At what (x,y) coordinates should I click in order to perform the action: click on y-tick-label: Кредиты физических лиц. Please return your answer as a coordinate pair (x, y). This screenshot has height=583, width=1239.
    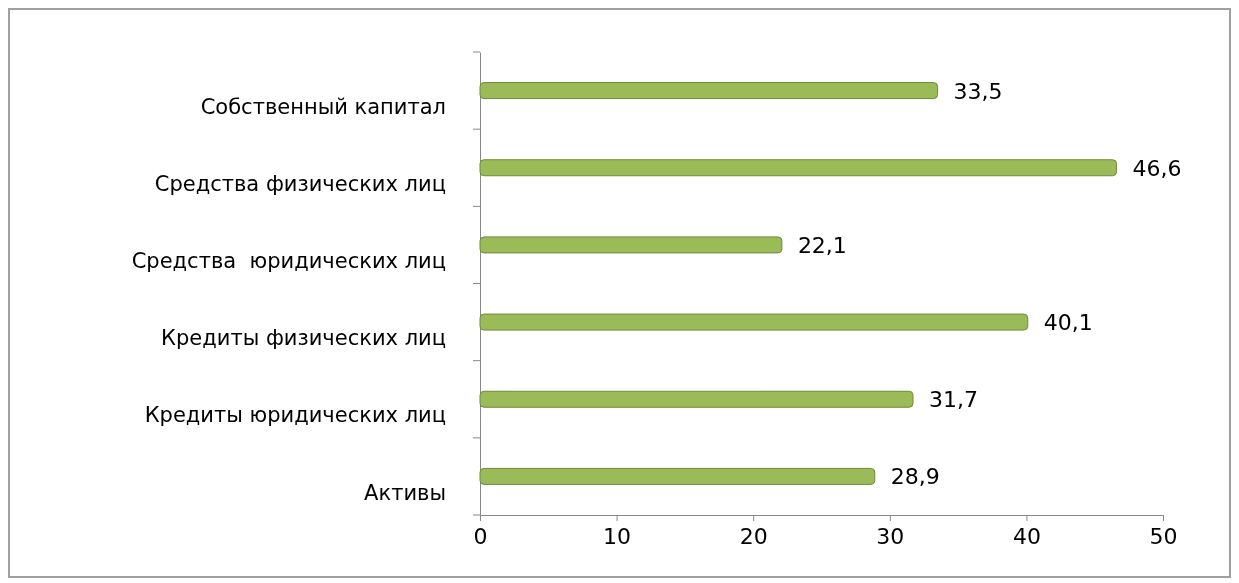
    Looking at the image, I should click on (303, 338).